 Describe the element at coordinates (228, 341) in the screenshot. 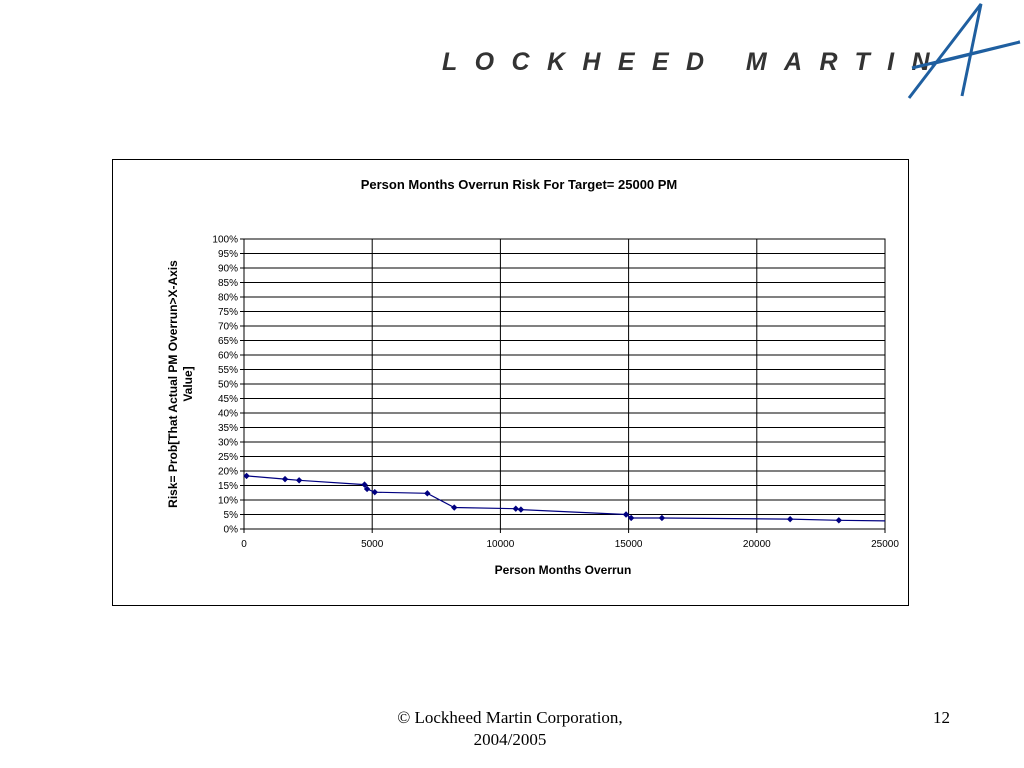

I see `y-tick-label: 65%` at that location.